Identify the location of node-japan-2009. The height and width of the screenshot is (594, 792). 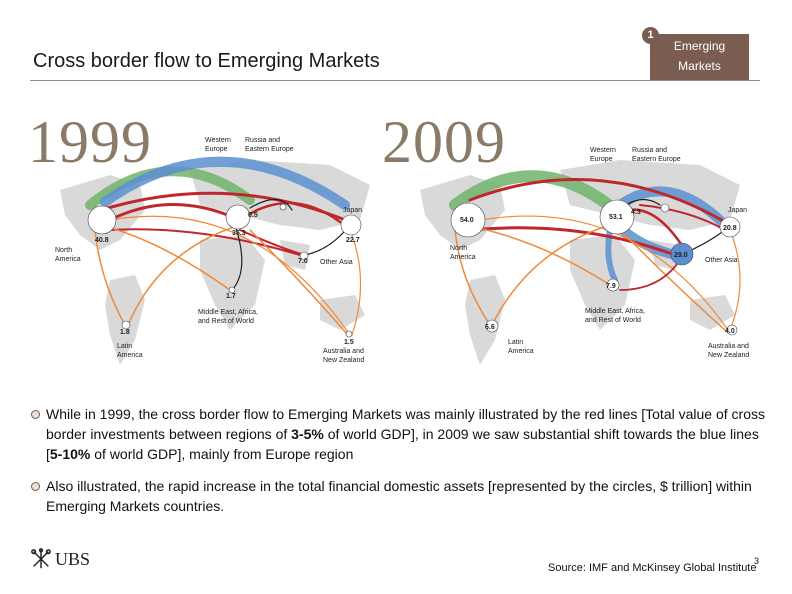
(730, 227).